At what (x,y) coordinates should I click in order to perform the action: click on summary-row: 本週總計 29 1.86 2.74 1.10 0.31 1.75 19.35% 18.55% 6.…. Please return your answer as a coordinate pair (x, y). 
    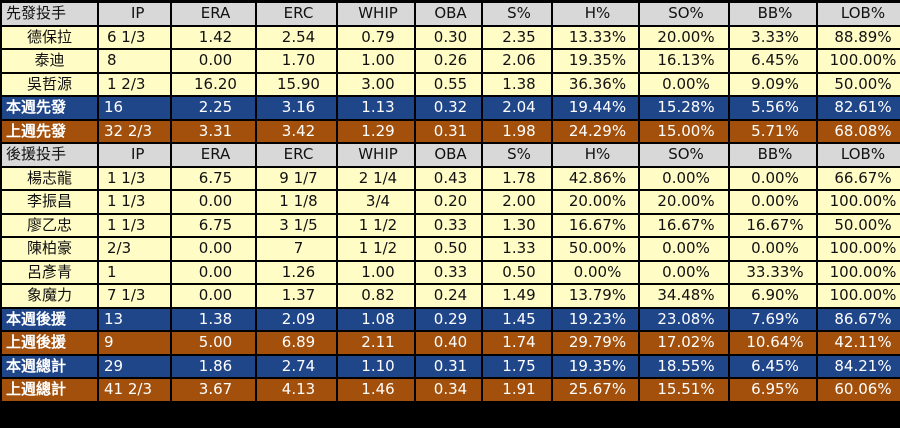
    Looking at the image, I should click on (451, 366).